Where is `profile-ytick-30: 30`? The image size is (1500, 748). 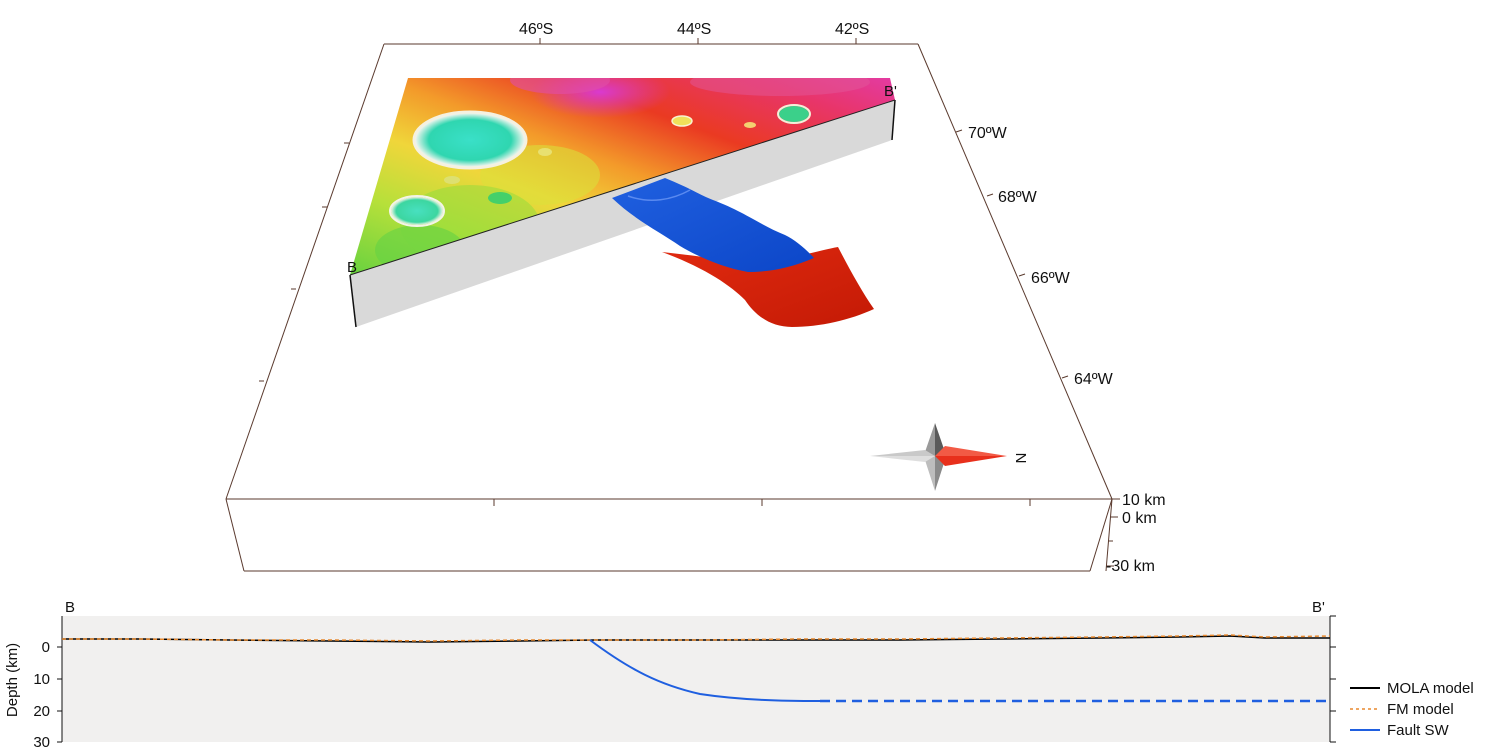
profile-ytick-30: 30 is located at coordinates (41, 741).